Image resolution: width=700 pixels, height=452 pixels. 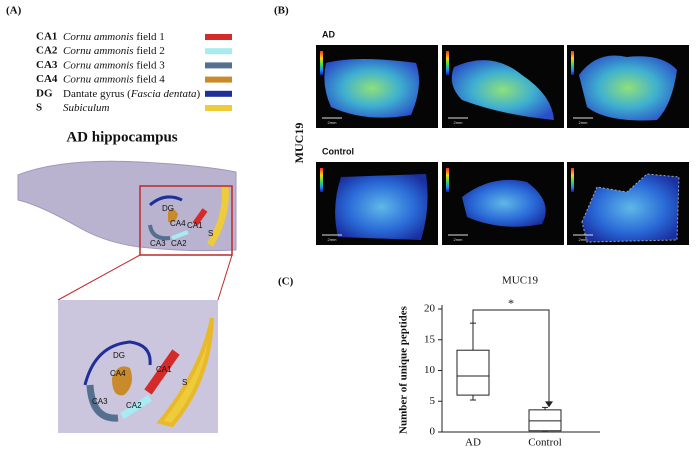 I want to click on legend-abbr: CA4, so click(x=47, y=79).